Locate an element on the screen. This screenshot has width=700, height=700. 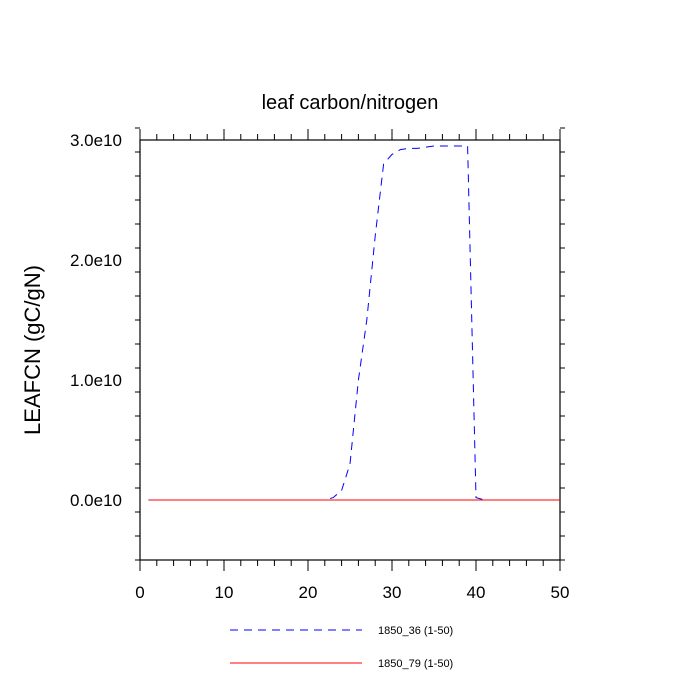
y-tick-label: 0.0e10 is located at coordinates (96, 500).